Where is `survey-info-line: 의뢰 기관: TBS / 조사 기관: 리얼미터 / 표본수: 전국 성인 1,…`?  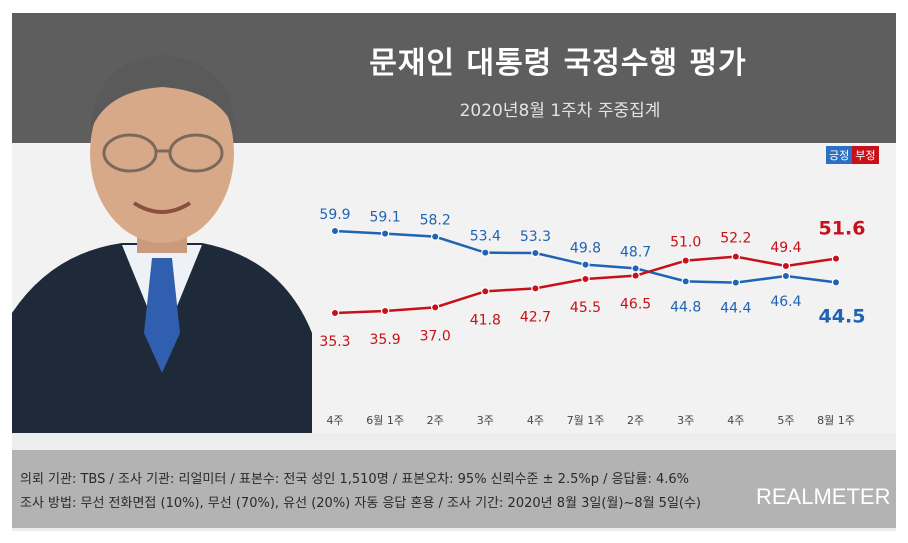
survey-info-line: 의뢰 기관: TBS / 조사 기관: 리얼미터 / 표본수: 전국 성인 1,… is located at coordinates (355, 479).